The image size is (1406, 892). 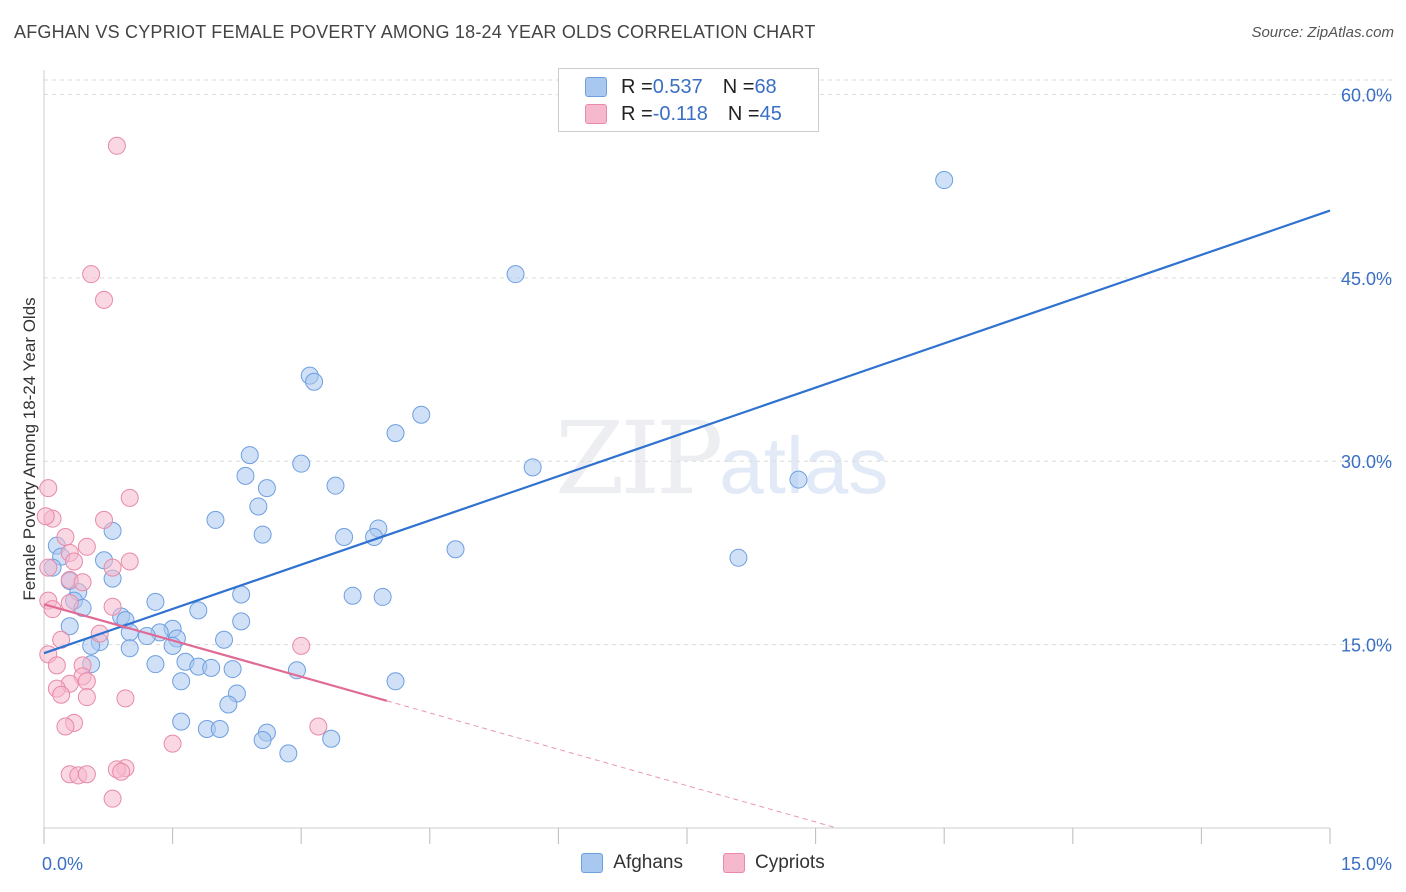 I want to click on legend-row-cypriots: R = -0.118 N = 45, so click(x=683, y=114).